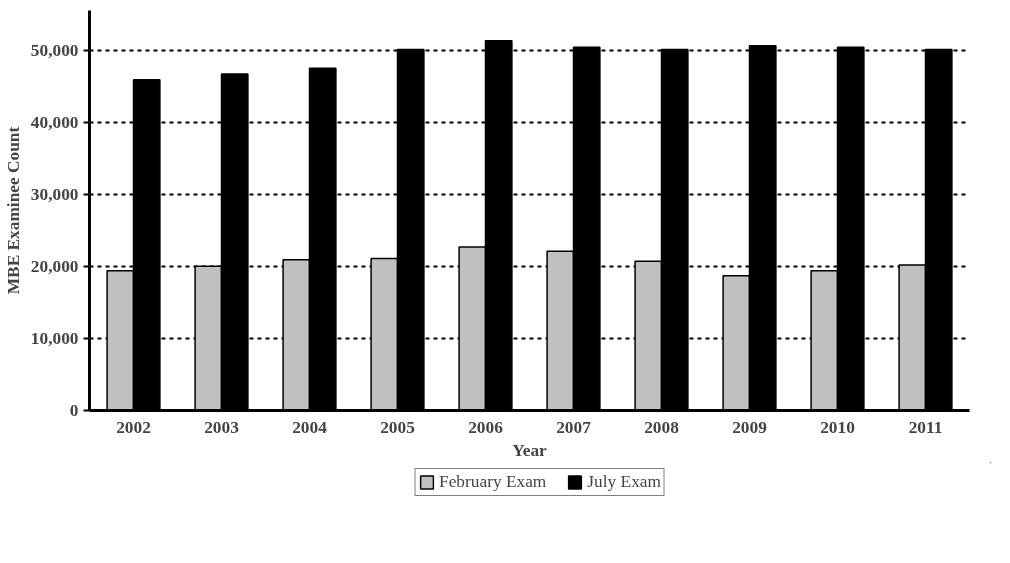 This screenshot has height=563, width=1010. I want to click on y-tick-label: 0, so click(74, 410).